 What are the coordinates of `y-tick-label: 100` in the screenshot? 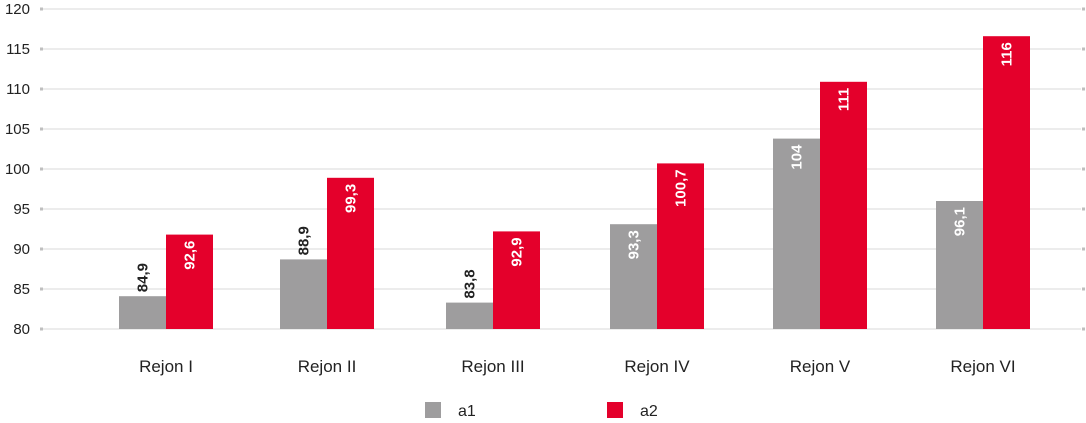 It's located at (17, 169).